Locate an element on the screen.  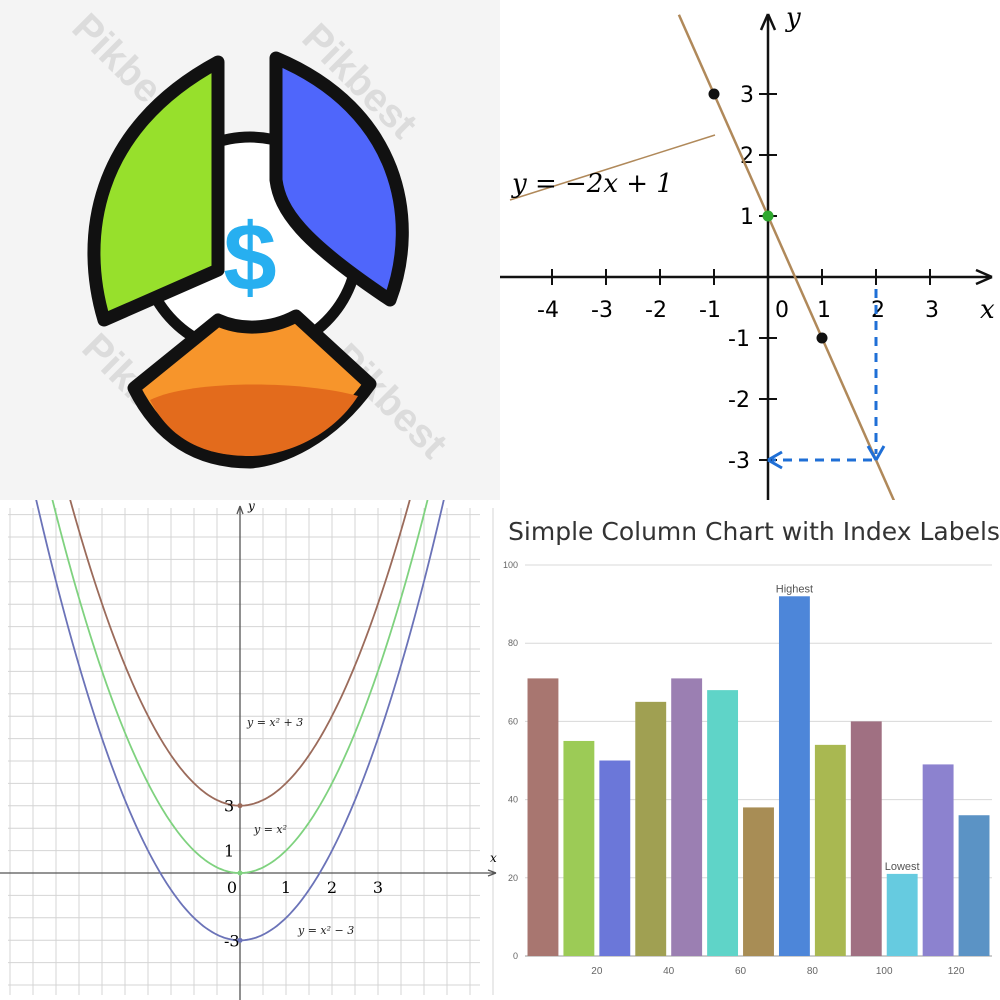
dollar-icon: $ is located at coordinates (249, 257).